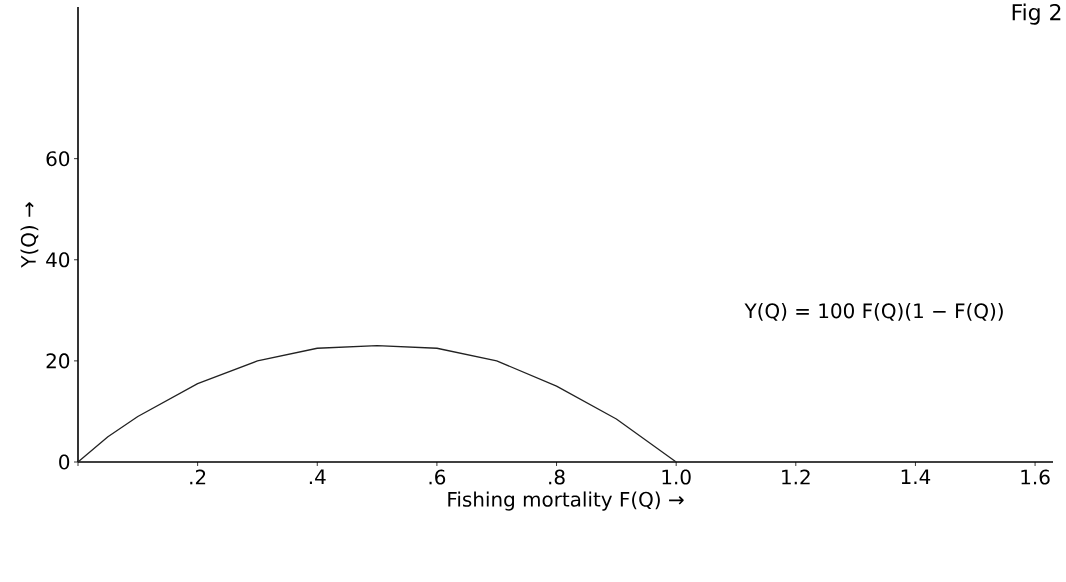  What do you see at coordinates (317, 477) in the screenshot?
I see `x-tick-label: .4` at bounding box center [317, 477].